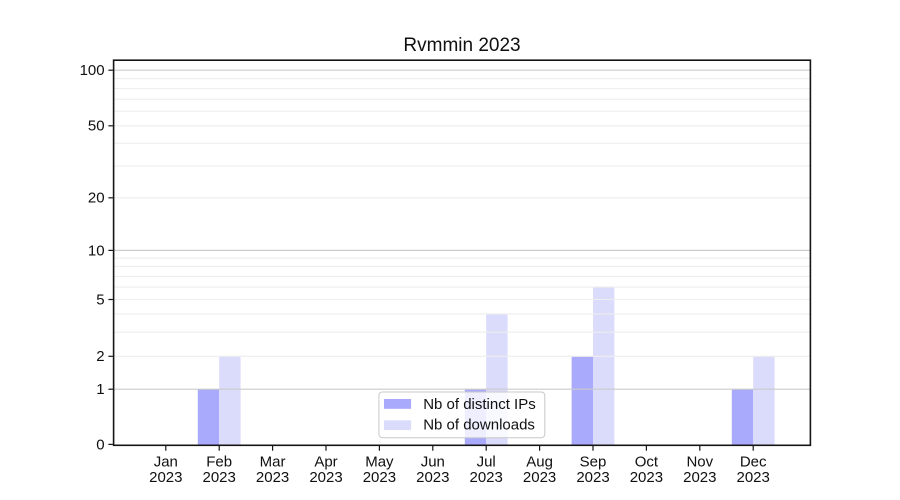 This screenshot has width=900, height=500. What do you see at coordinates (753, 461) in the screenshot?
I see `svg-text: Dec` at bounding box center [753, 461].